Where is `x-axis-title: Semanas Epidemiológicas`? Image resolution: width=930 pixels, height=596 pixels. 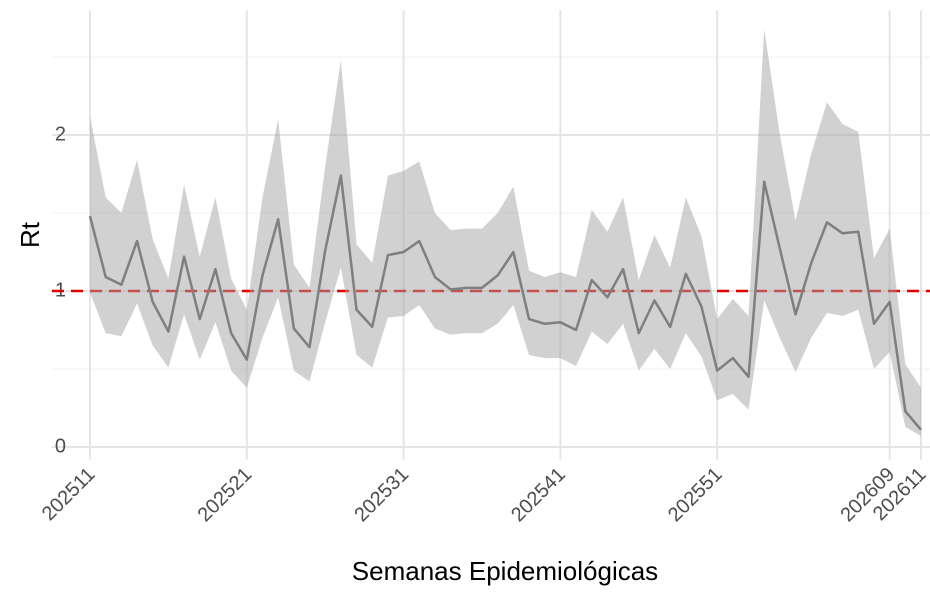
x-axis-title: Semanas Epidemiológicas is located at coordinates (505, 571).